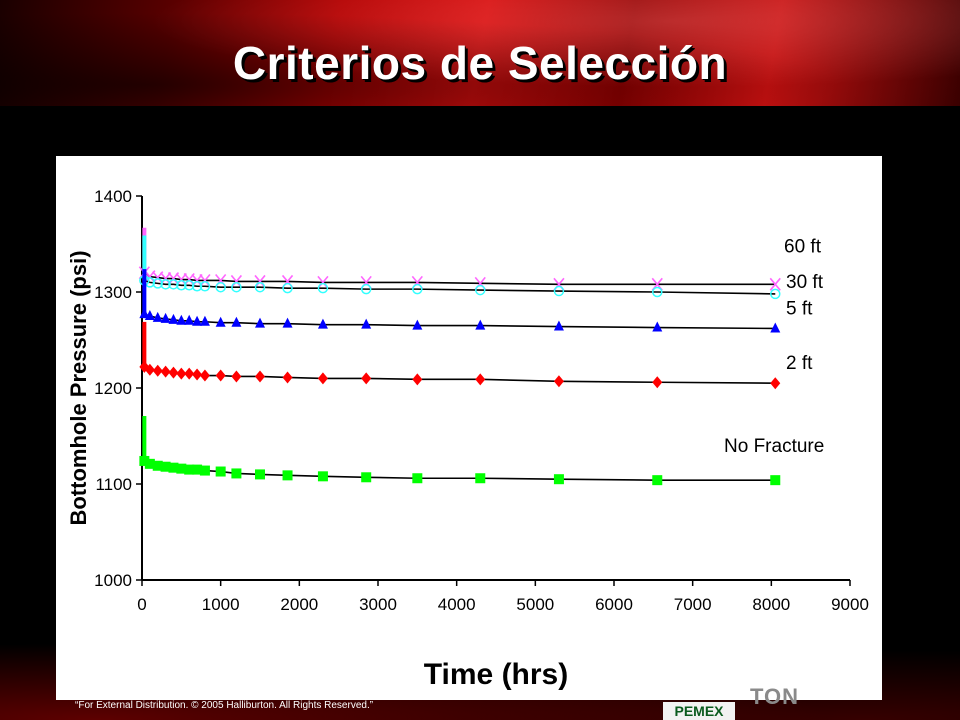 This screenshot has width=960, height=720. Describe the element at coordinates (480, 259) in the screenshot. I see `series-60-ft: 60 ft` at that location.